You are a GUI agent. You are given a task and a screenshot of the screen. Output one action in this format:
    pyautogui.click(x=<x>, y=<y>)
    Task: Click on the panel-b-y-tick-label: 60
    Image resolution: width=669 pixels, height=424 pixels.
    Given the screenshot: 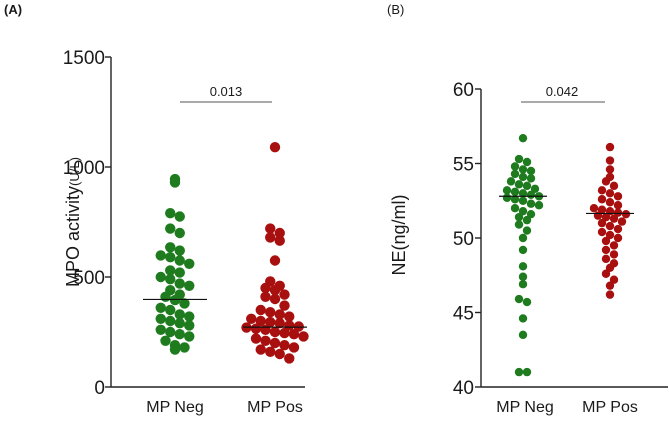 What is the action you would take?
    pyautogui.click(x=463, y=90)
    